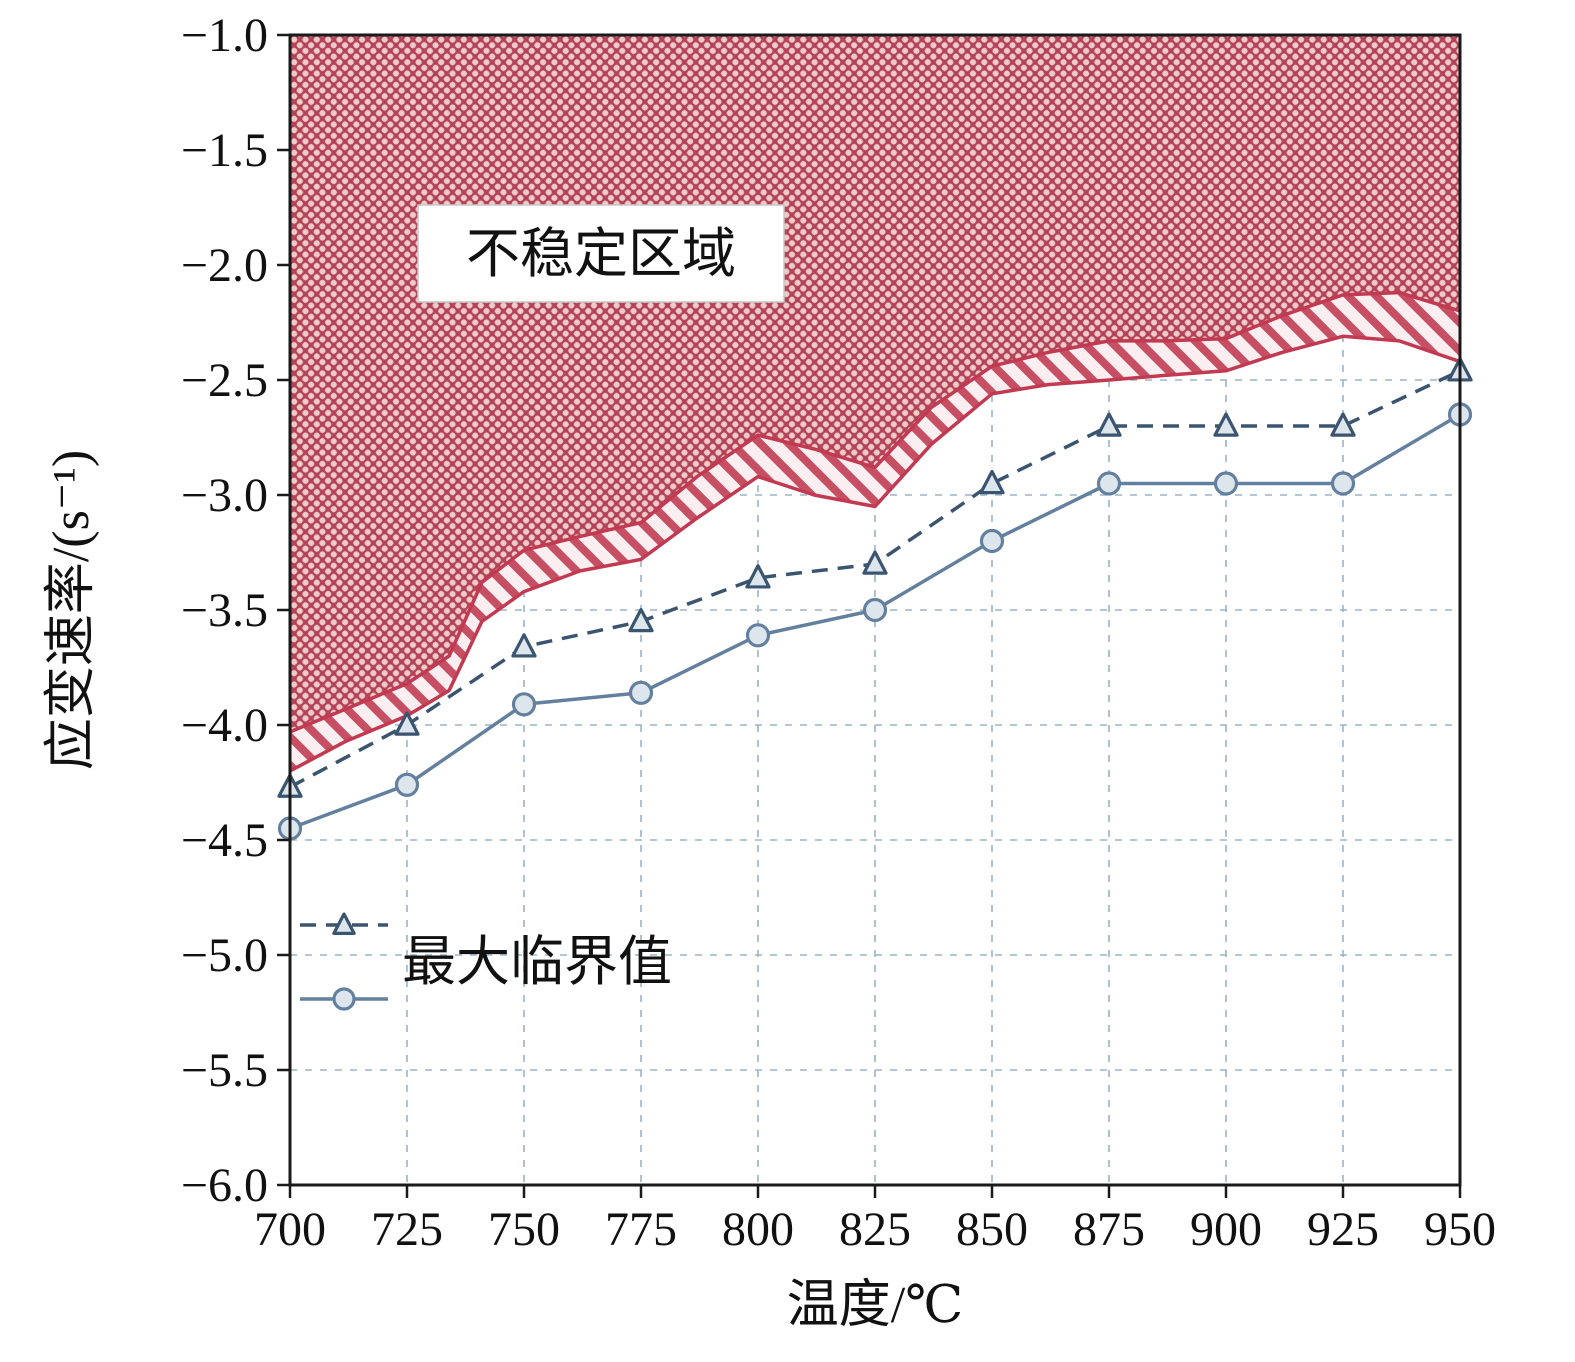 The image size is (1575, 1362). Describe the element at coordinates (224, 725) in the screenshot. I see `y-tick-label: −4.0` at that location.